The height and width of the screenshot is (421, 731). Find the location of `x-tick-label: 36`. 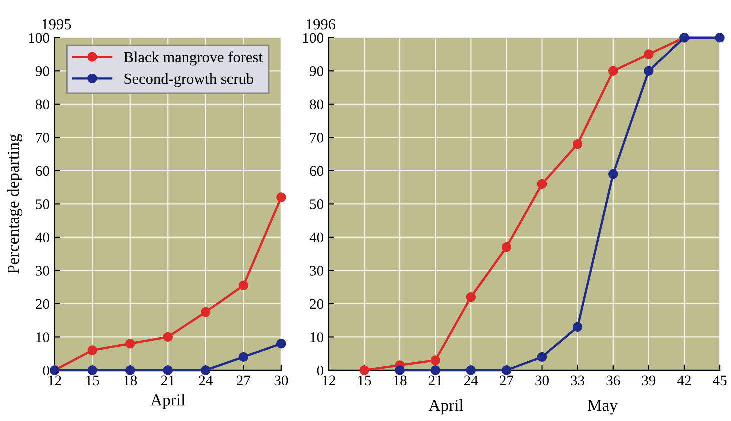

x-tick-label: 36 is located at coordinates (613, 381).